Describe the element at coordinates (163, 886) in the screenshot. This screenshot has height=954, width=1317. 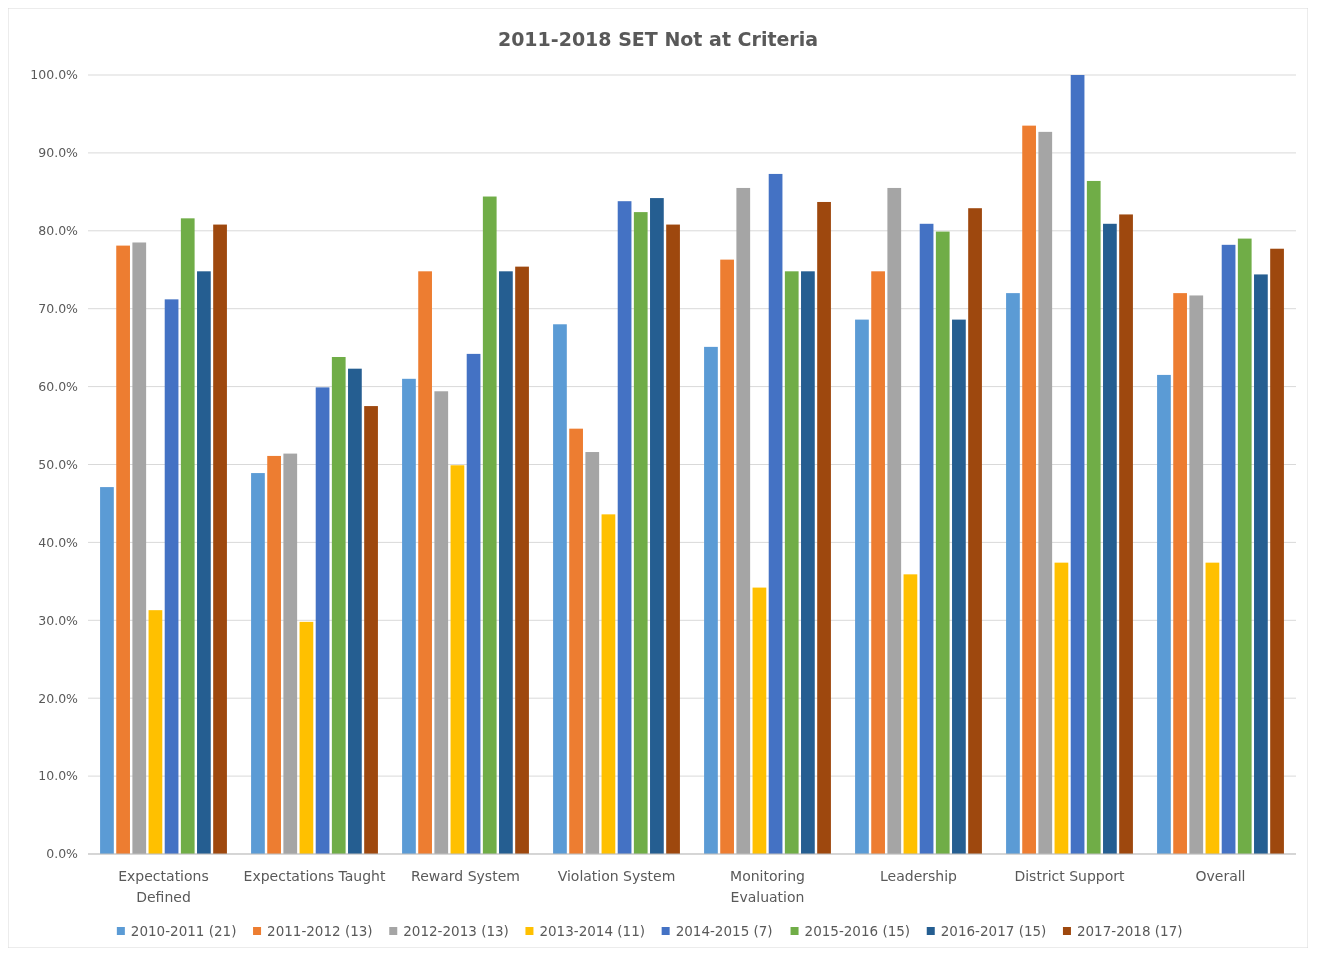
I see `x-tick-label: Expectations Defined` at that location.